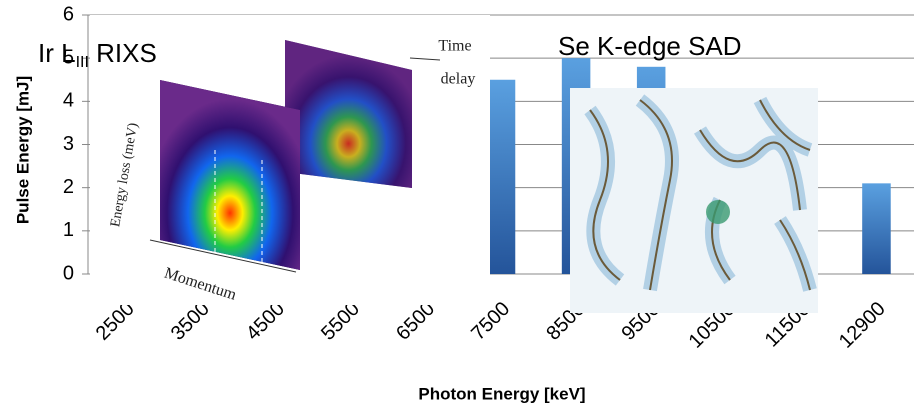 This screenshot has height=413, width=916. I want to click on annotation: Se K-edge SAD, so click(650, 46).